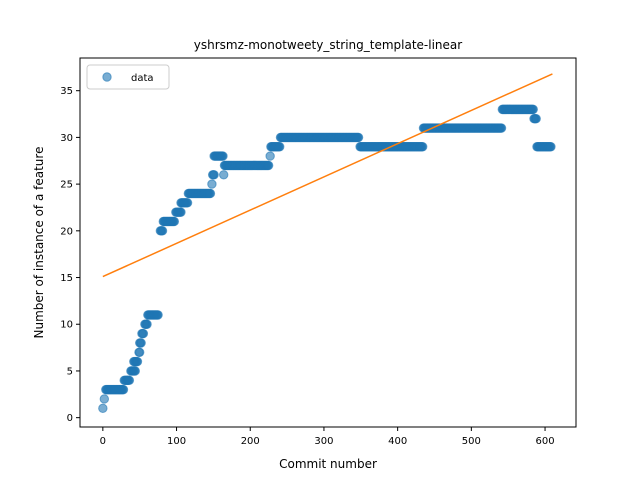  Describe the element at coordinates (250, 441) in the screenshot. I see `x-tick-label: 200` at that location.